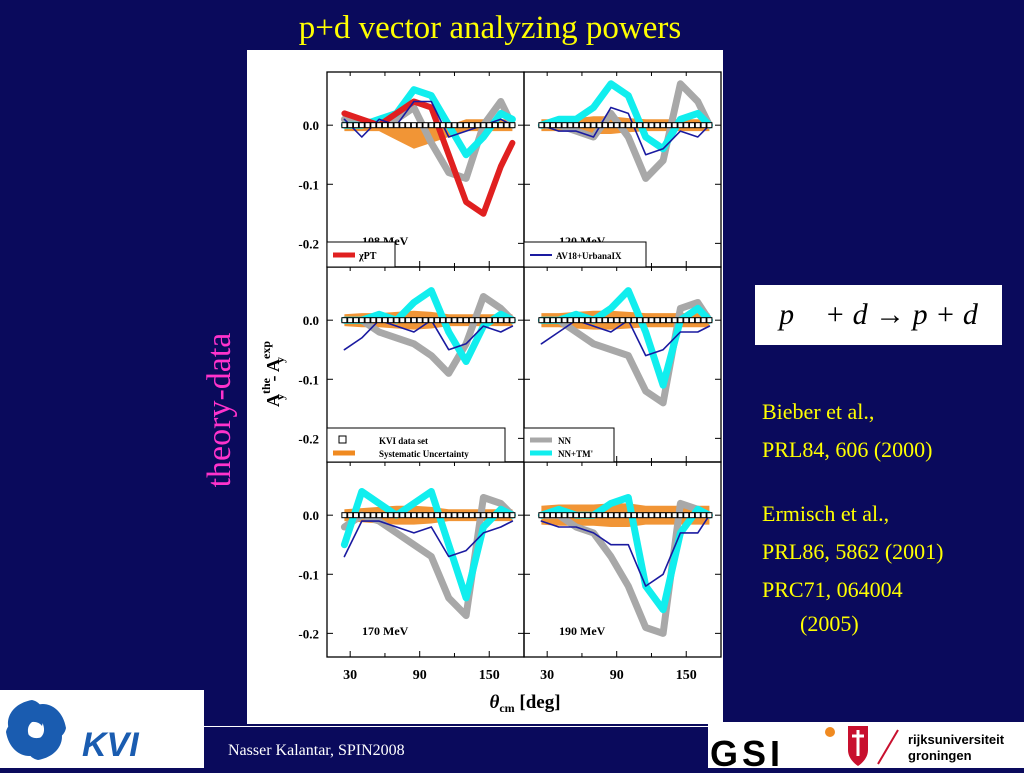 The height and width of the screenshot is (773, 1024). What do you see at coordinates (273, 374) in the screenshot?
I see `y-axis-title: Athey - Aexpy` at bounding box center [273, 374].